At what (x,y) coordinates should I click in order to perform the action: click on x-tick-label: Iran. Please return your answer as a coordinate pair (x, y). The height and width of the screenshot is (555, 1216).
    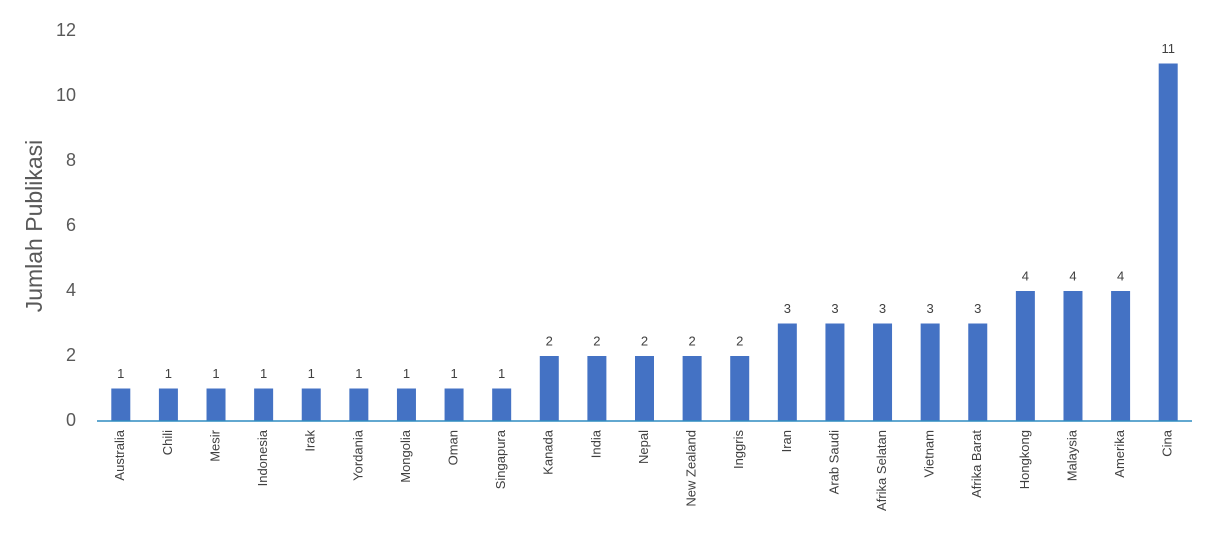
    Looking at the image, I should click on (786, 441).